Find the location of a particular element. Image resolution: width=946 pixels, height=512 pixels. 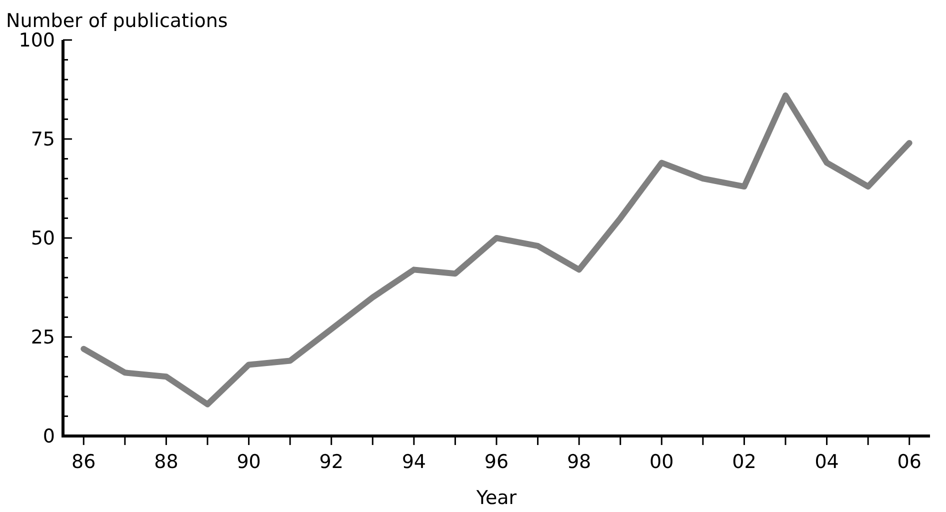

x-tick-label: 92 is located at coordinates (331, 462).